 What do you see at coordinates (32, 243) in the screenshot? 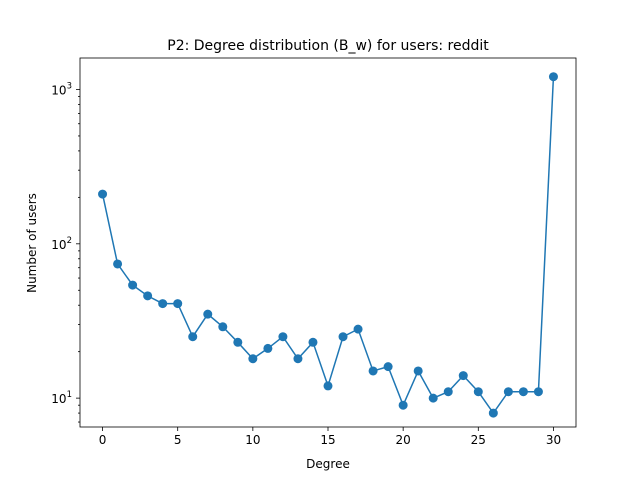
I see `y-axis-label: Number of users` at bounding box center [32, 243].